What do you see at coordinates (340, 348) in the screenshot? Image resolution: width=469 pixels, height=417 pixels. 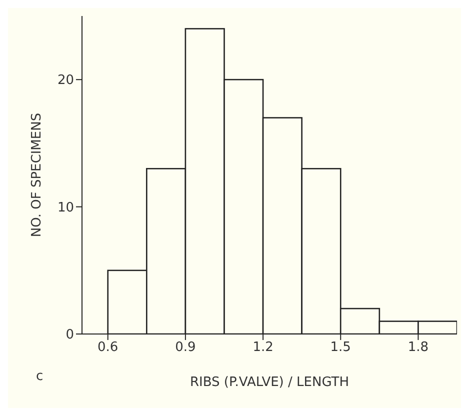 I see `x-tick-label: 1.5` at bounding box center [340, 348].